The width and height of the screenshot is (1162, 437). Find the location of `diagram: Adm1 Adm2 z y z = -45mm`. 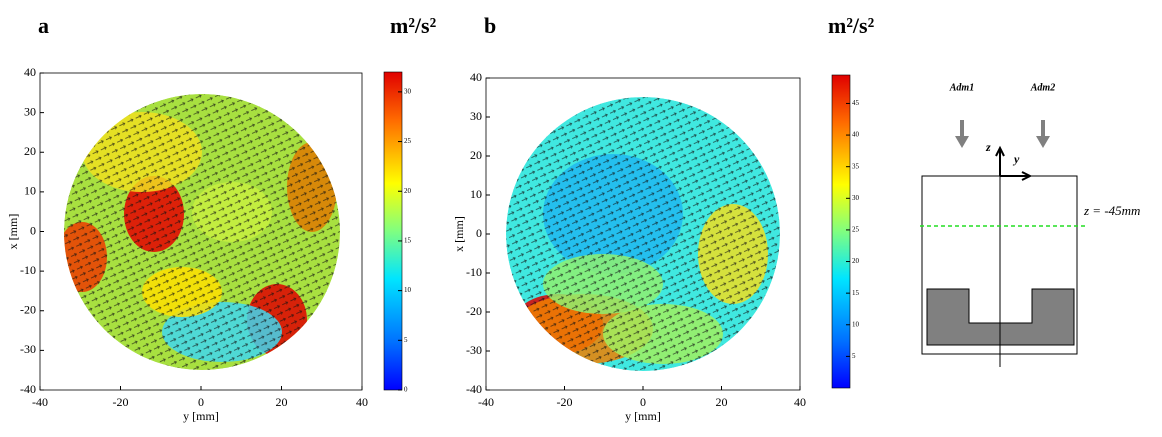

diagram: Adm1 Adm2 z y z = -45mm is located at coordinates (1030, 224).